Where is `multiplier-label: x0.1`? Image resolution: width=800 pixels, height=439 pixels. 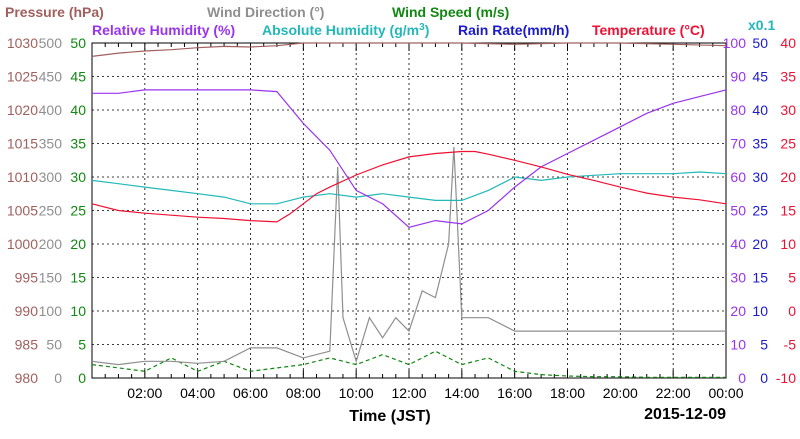 multiplier-label: x0.1 is located at coordinates (761, 25).